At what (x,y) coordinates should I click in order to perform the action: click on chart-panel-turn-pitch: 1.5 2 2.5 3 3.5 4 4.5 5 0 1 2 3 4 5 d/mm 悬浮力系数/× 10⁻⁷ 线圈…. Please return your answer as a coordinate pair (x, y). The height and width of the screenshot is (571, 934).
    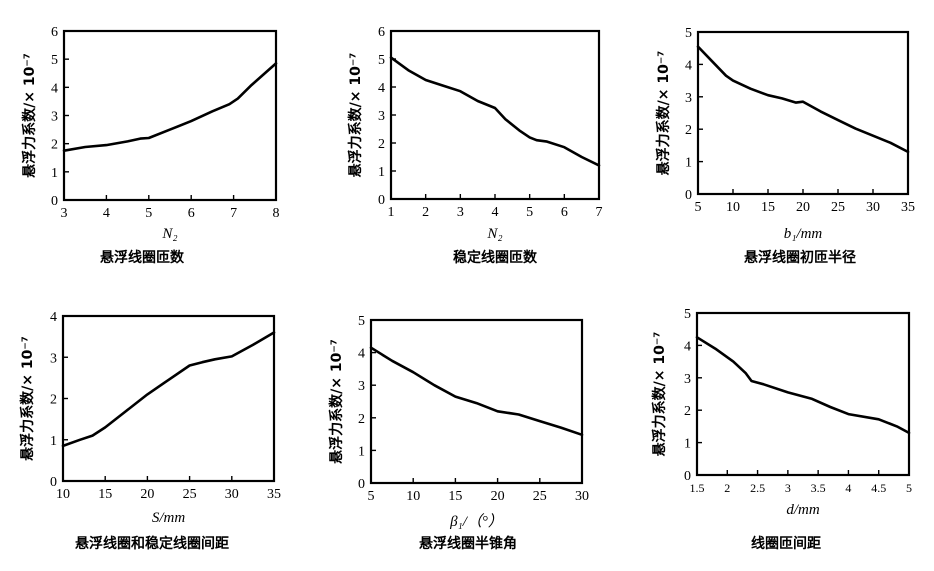
    Looking at the image, I should click on (781, 429).